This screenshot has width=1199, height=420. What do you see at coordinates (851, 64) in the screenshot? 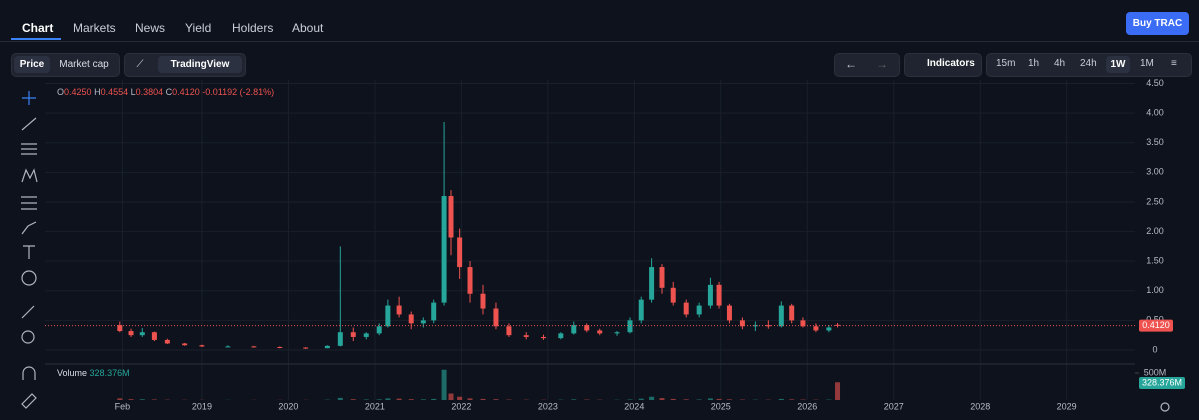
I see `arrow-left: ←` at bounding box center [851, 64].